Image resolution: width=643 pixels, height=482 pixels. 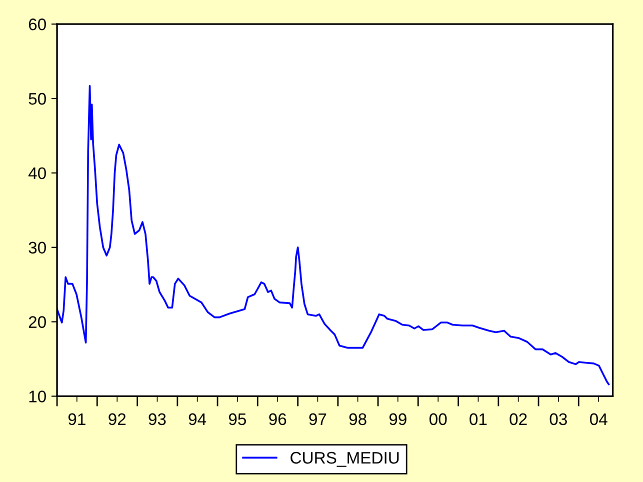 I want to click on x-tick-label: 04, so click(x=599, y=419).